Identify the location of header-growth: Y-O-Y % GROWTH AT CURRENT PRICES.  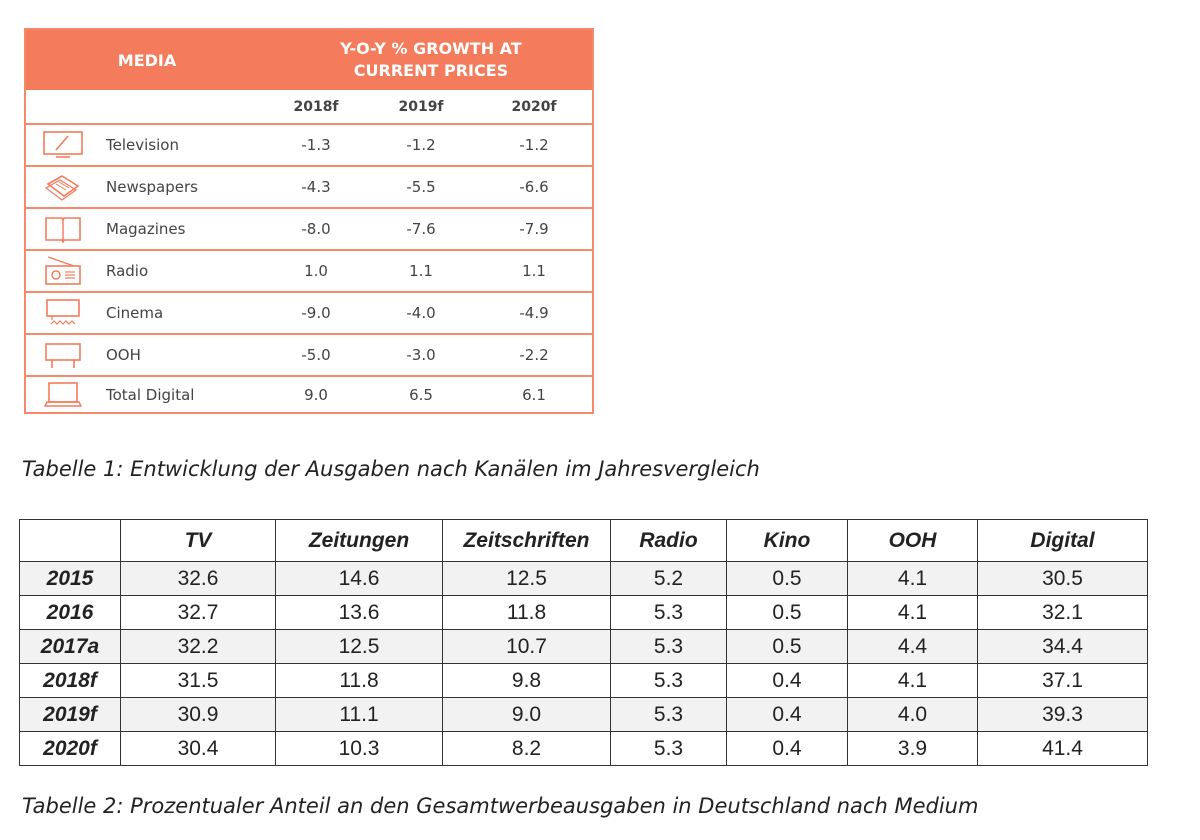
(431, 59).